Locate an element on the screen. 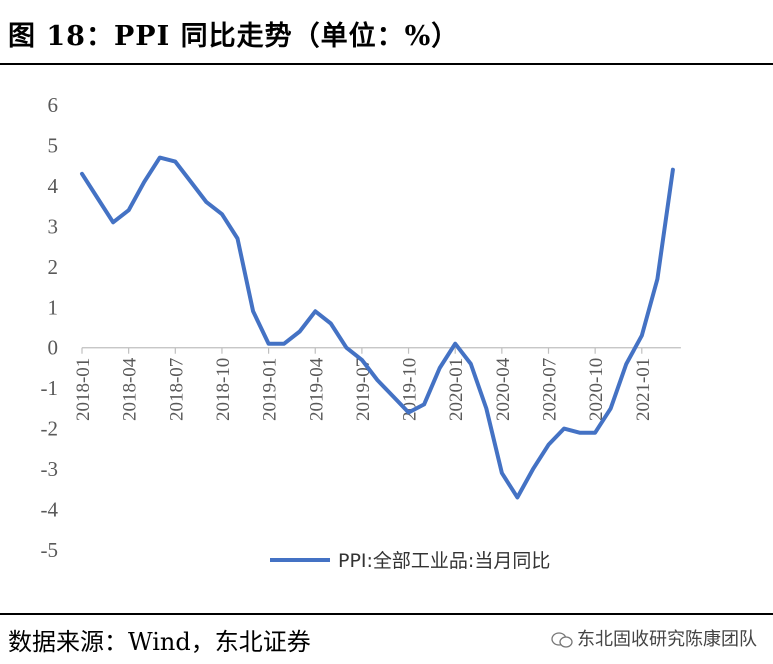 The image size is (773, 664). y-tick-label: -4 is located at coordinates (50, 510).